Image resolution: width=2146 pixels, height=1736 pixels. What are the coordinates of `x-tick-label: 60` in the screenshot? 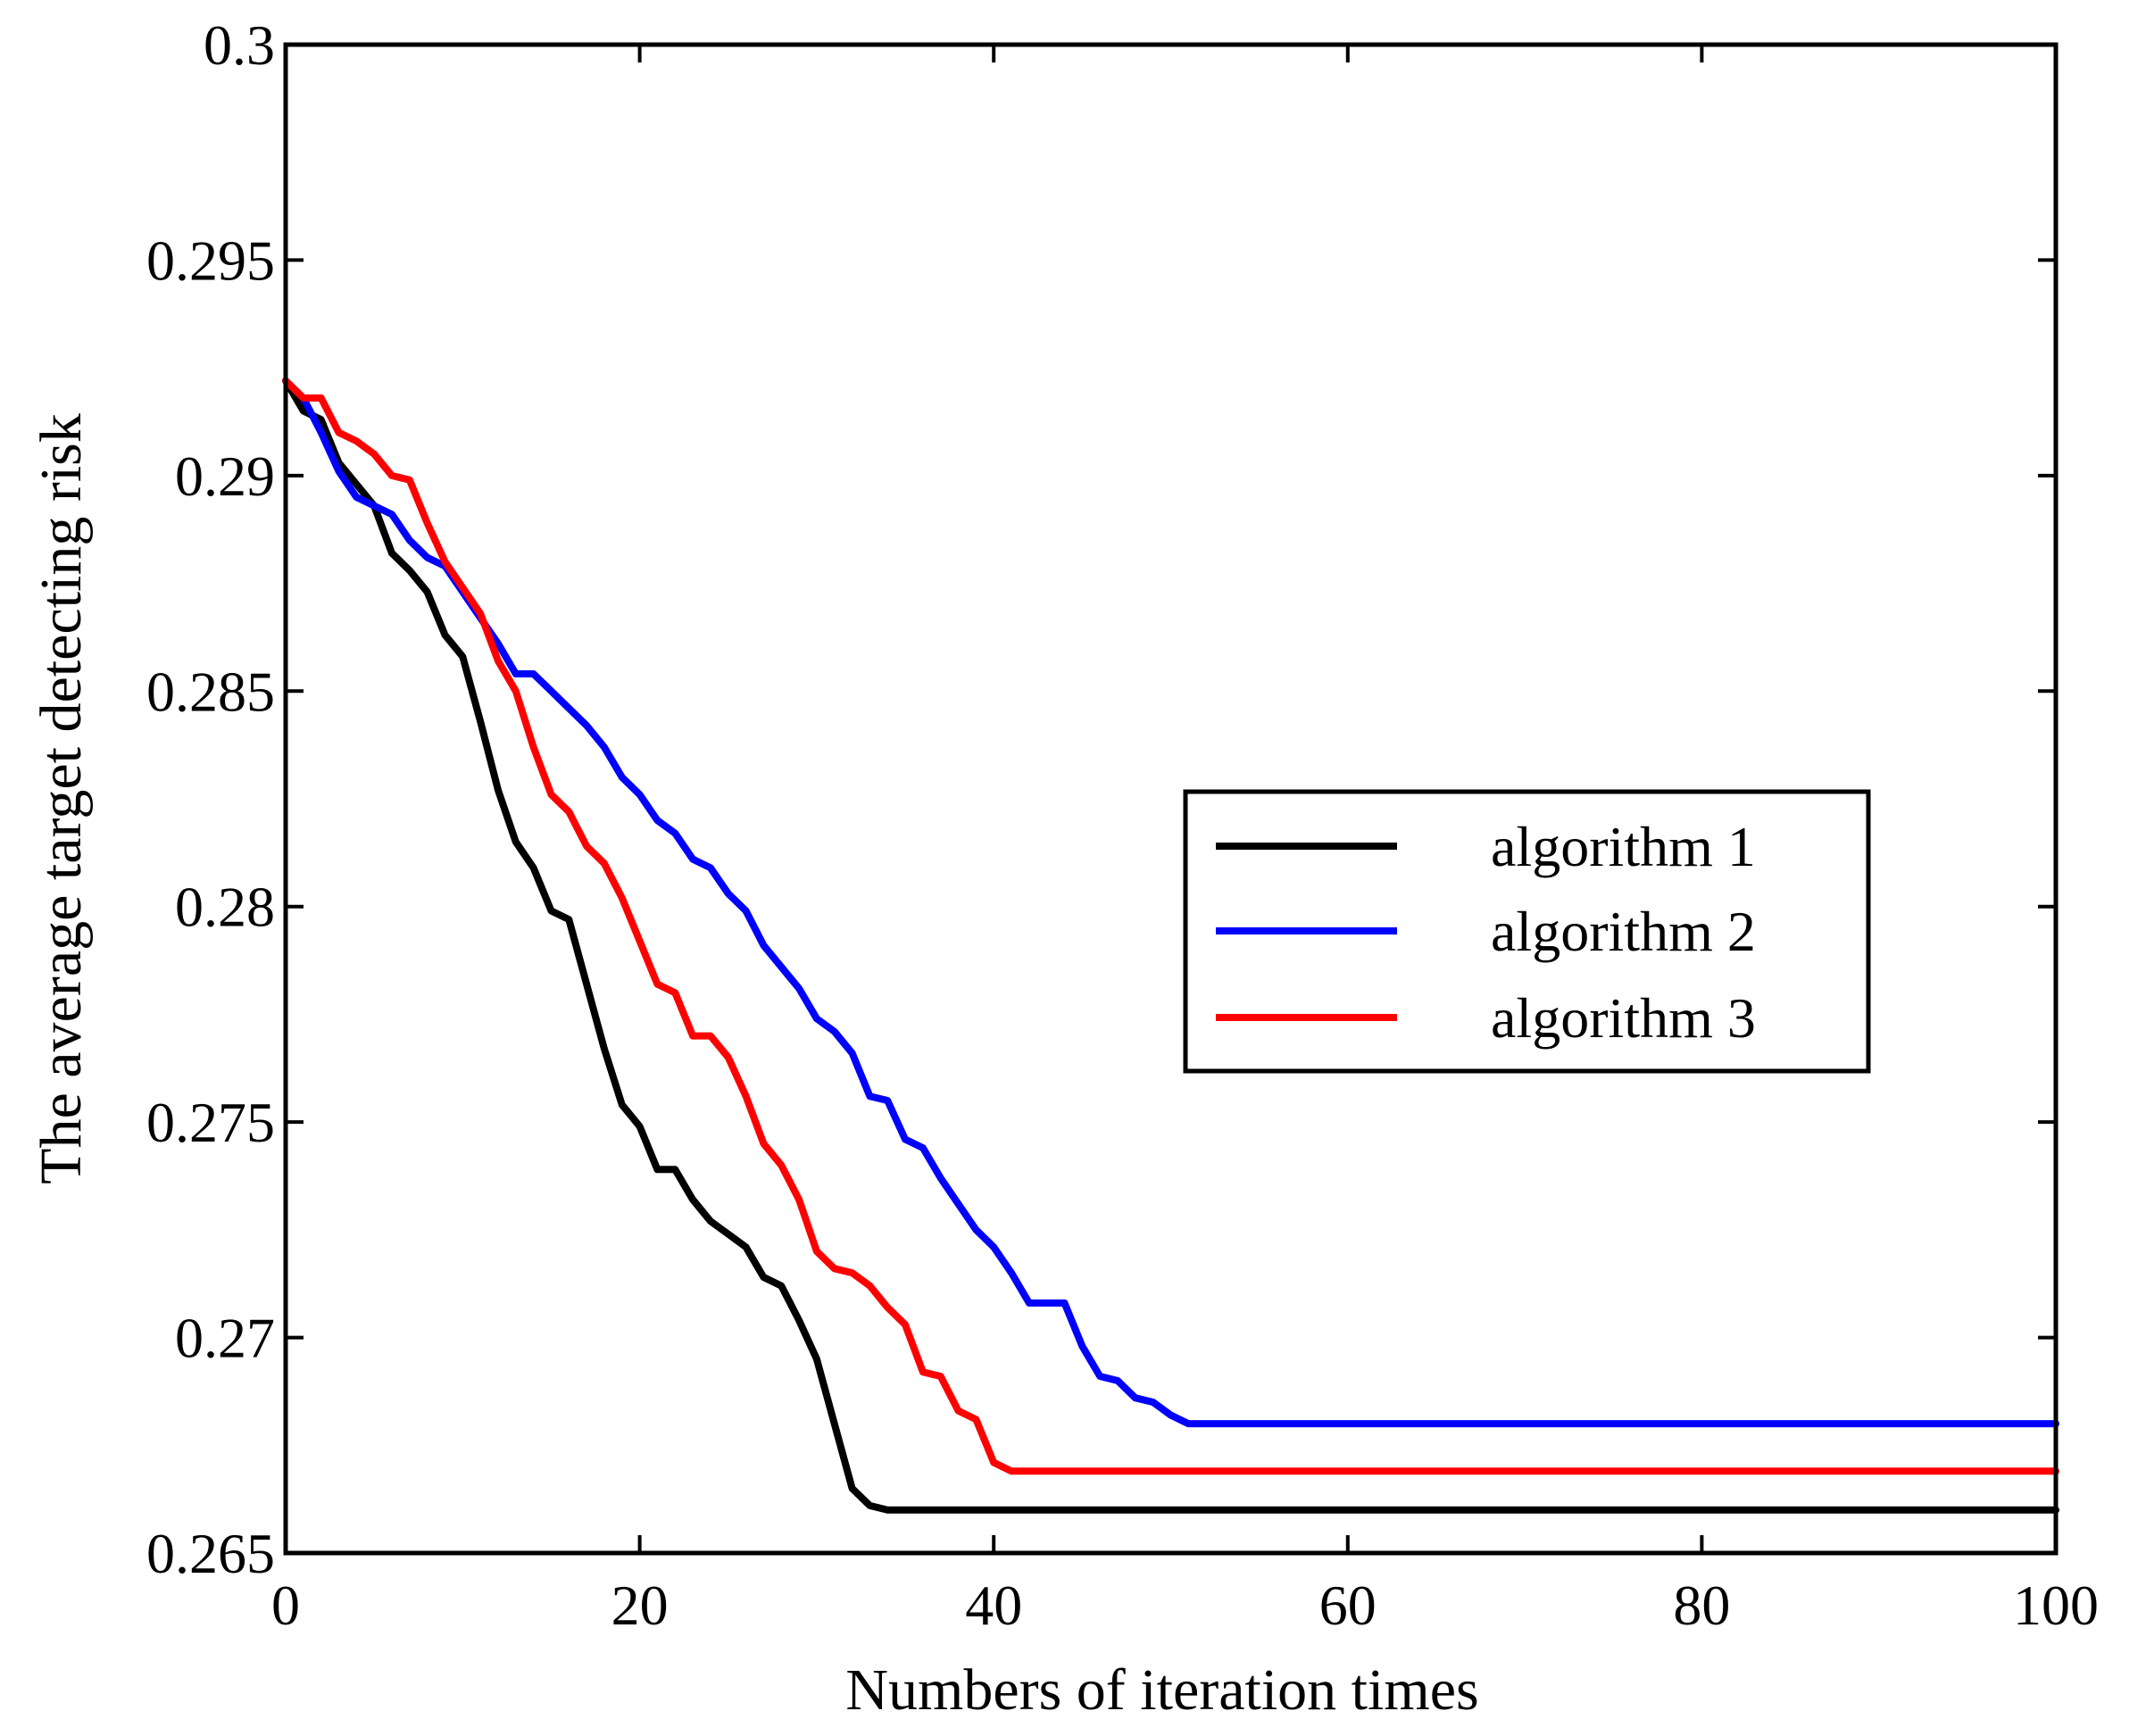 It's located at (1348, 1605).